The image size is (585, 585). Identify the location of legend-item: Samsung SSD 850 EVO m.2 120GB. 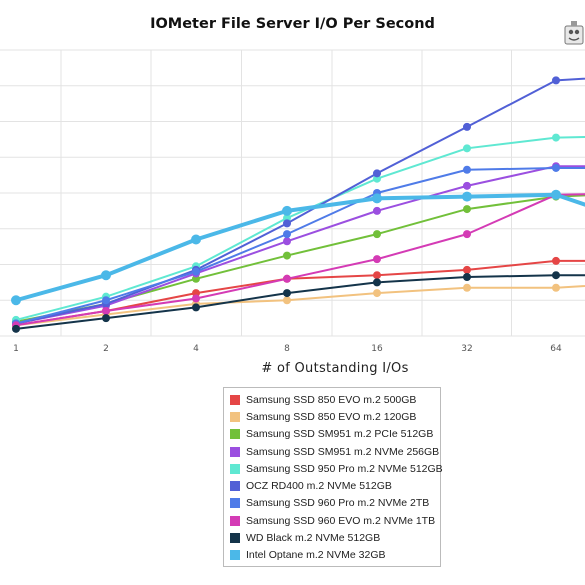
(332, 416).